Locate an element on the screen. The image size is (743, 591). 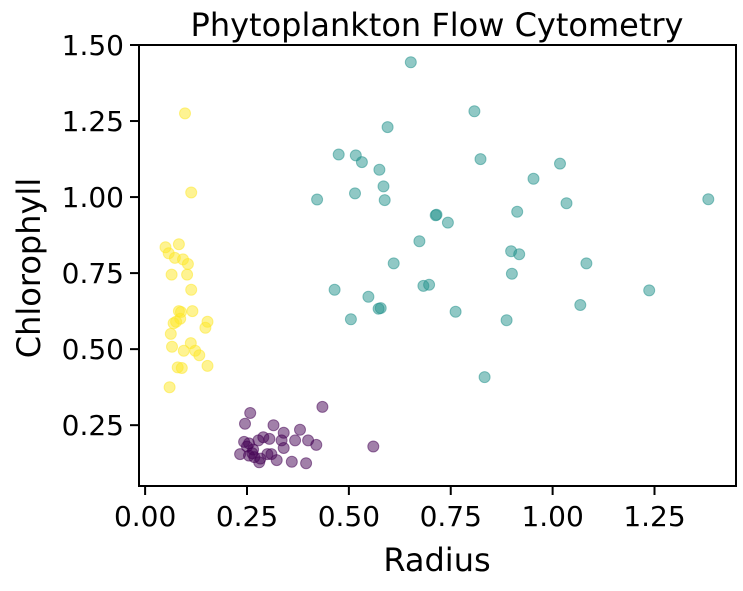
x-tick-label: 0.00 is located at coordinates (145, 516).